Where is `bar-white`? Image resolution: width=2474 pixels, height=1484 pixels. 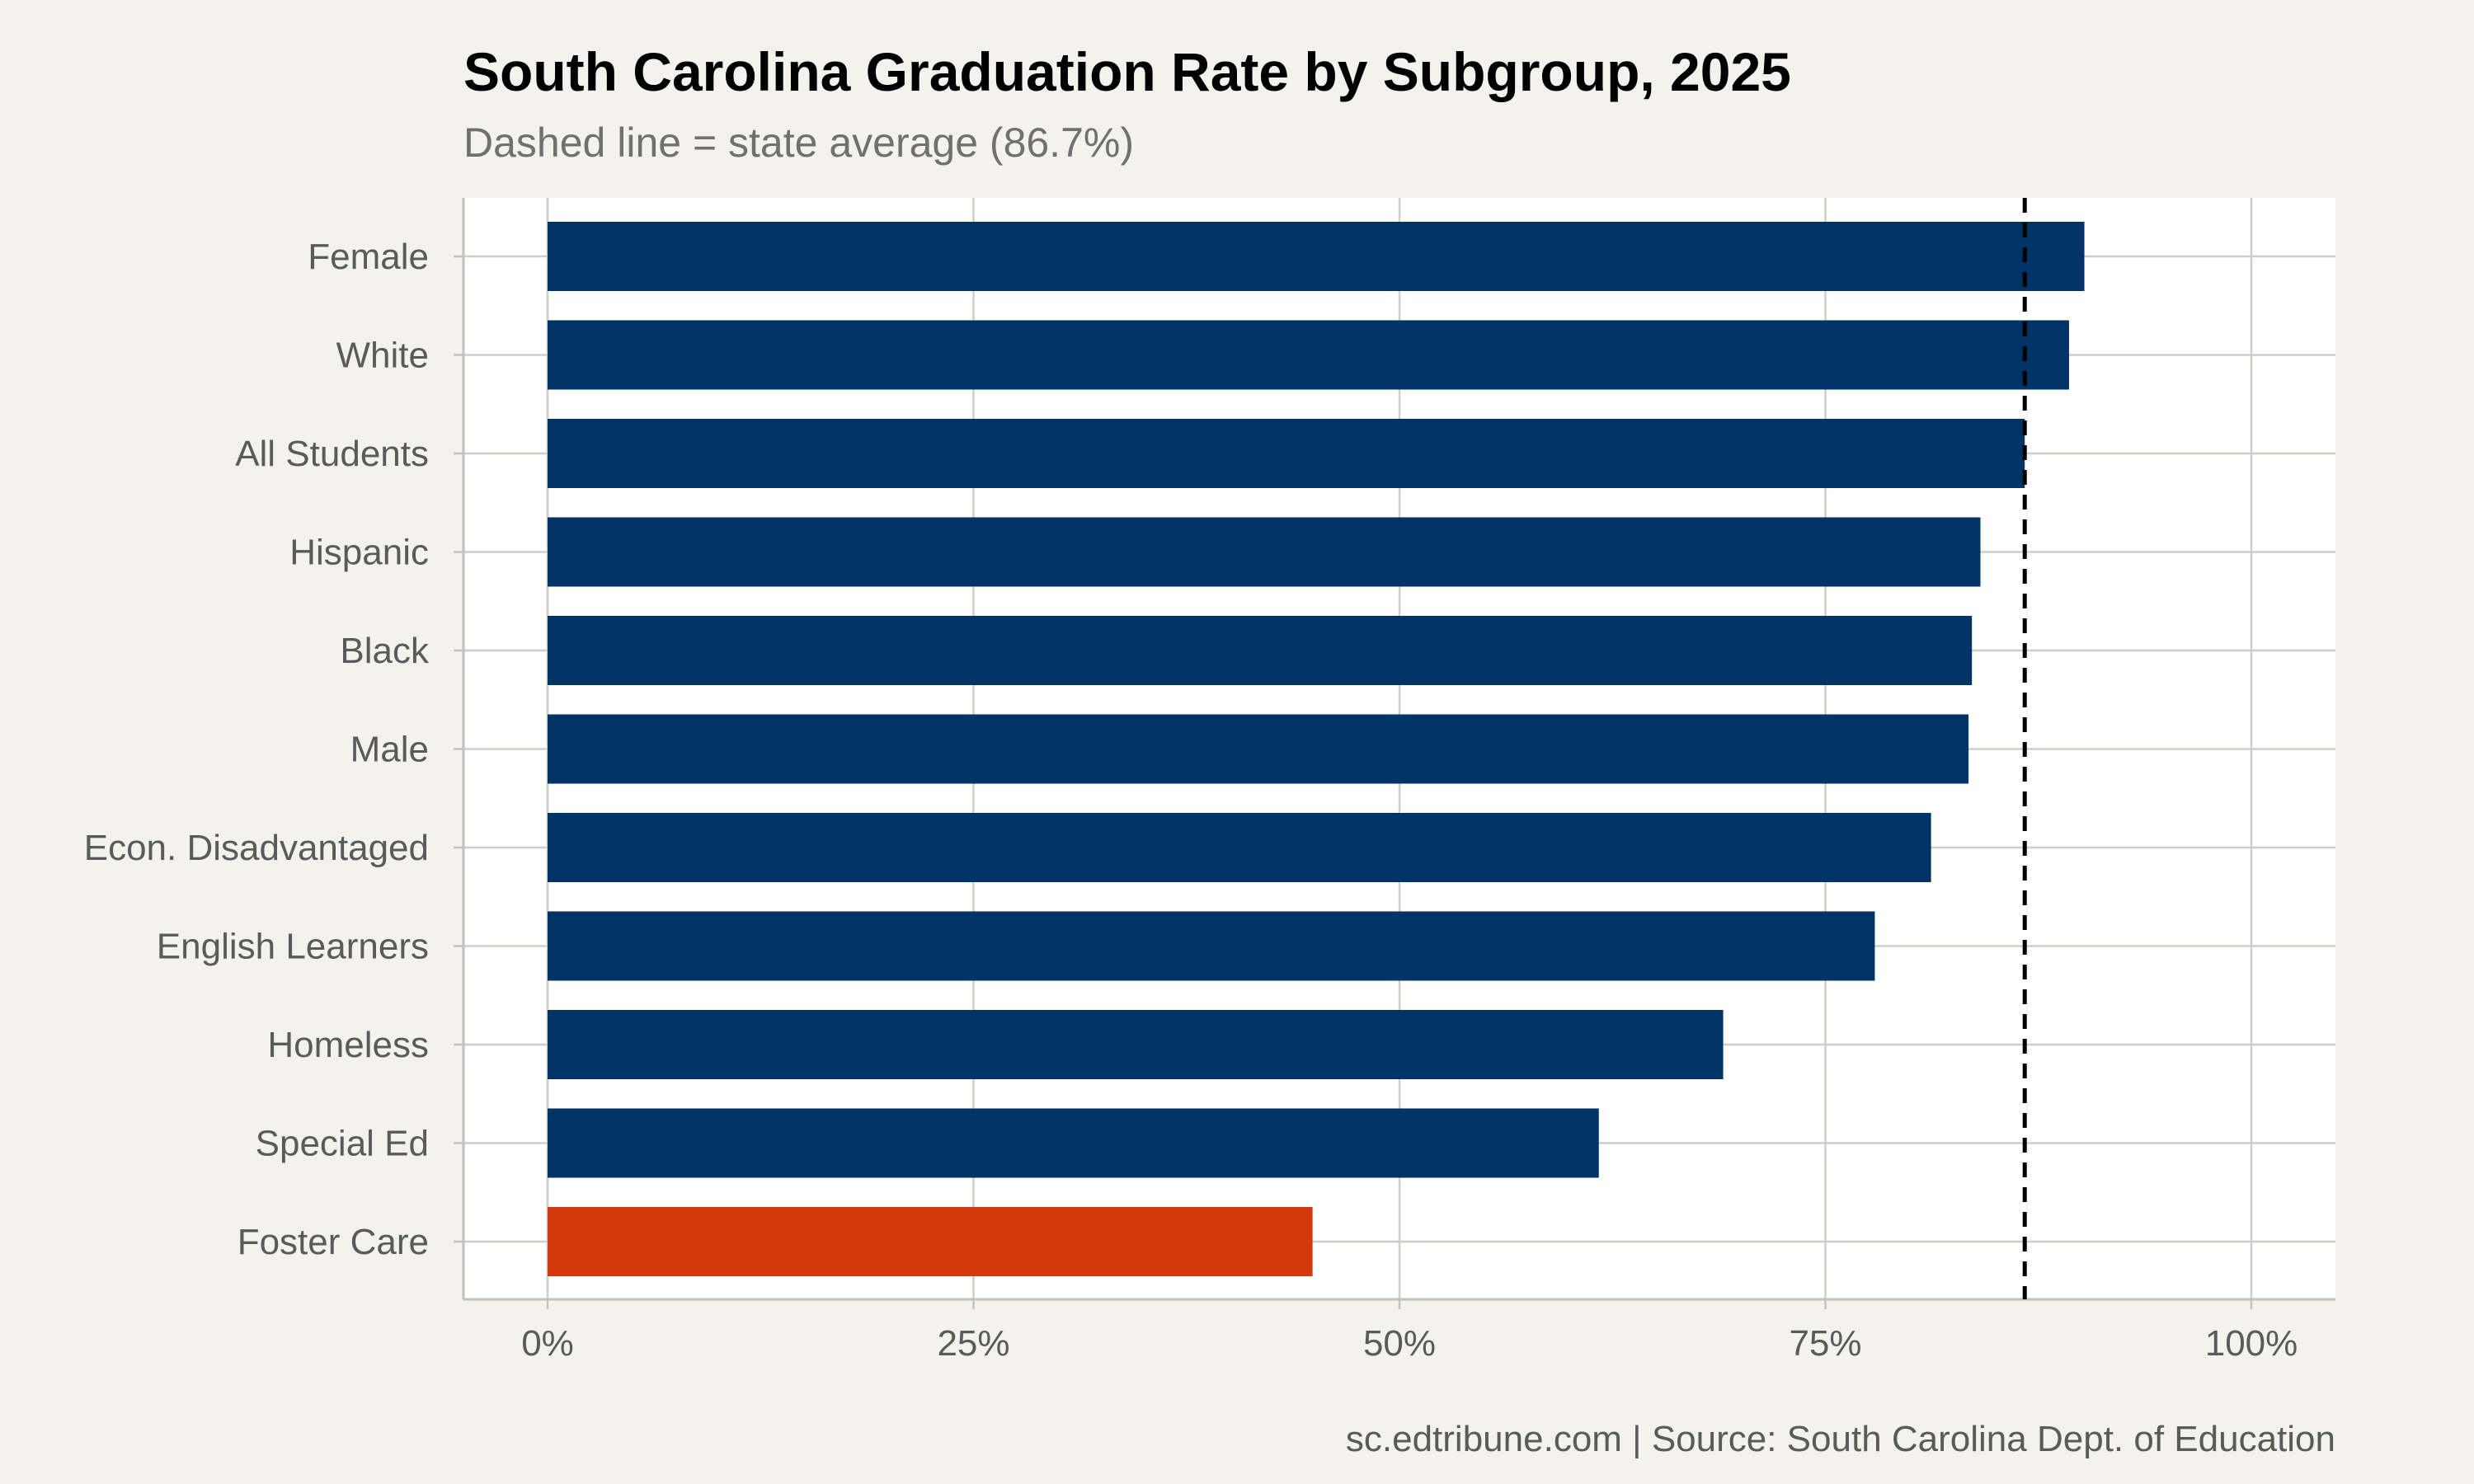 bar-white is located at coordinates (1308, 355).